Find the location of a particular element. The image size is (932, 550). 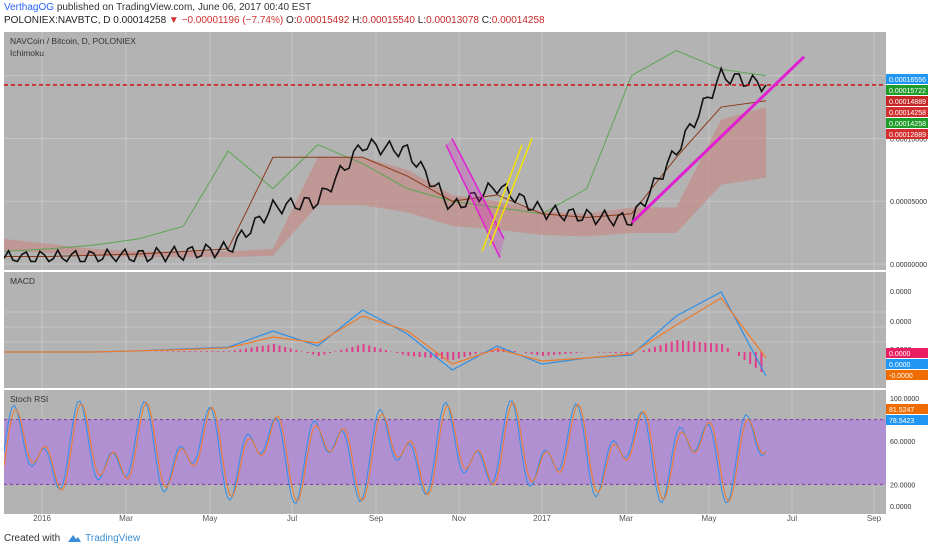

x-tick-label: Mar is located at coordinates (126, 518).